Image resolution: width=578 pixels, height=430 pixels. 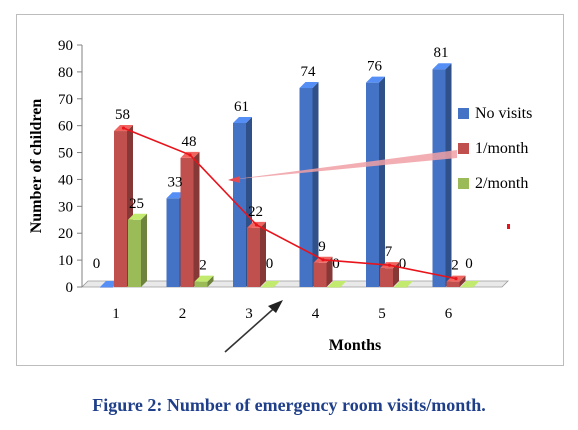 What do you see at coordinates (65, 261) in the screenshot?
I see `y-tick-label: 10` at bounding box center [65, 261].